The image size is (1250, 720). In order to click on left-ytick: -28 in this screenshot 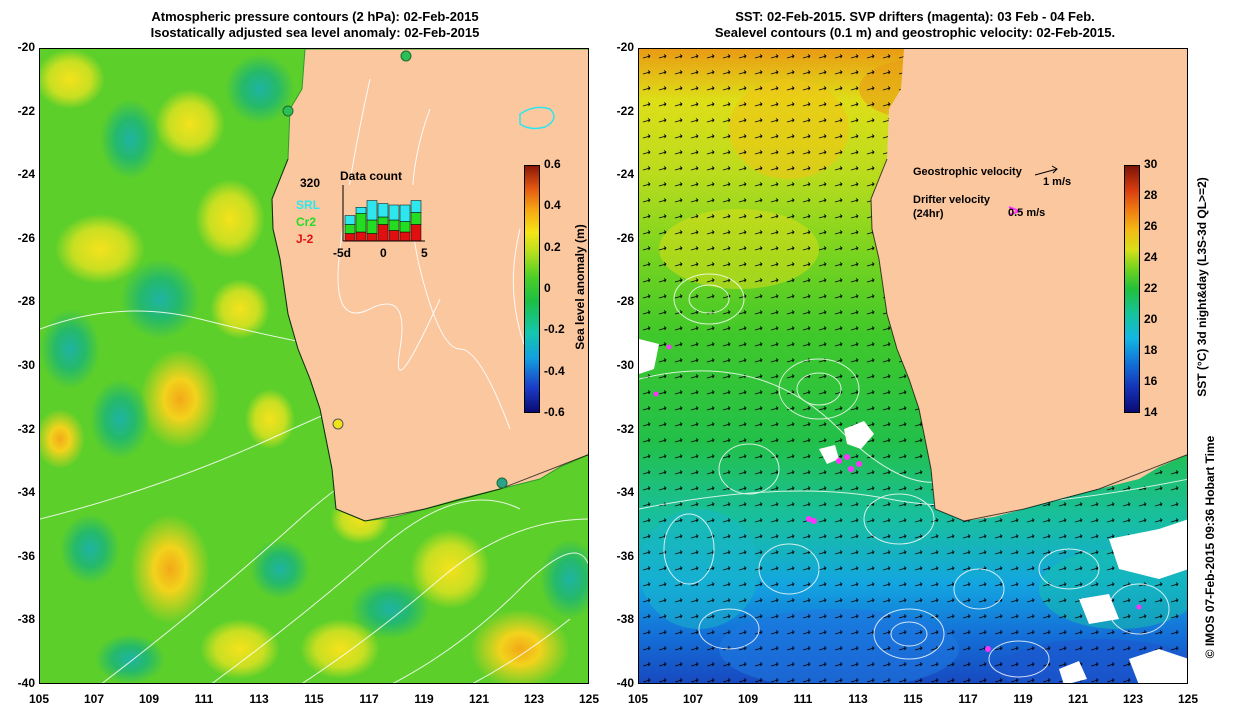, I will do `click(26, 301)`.